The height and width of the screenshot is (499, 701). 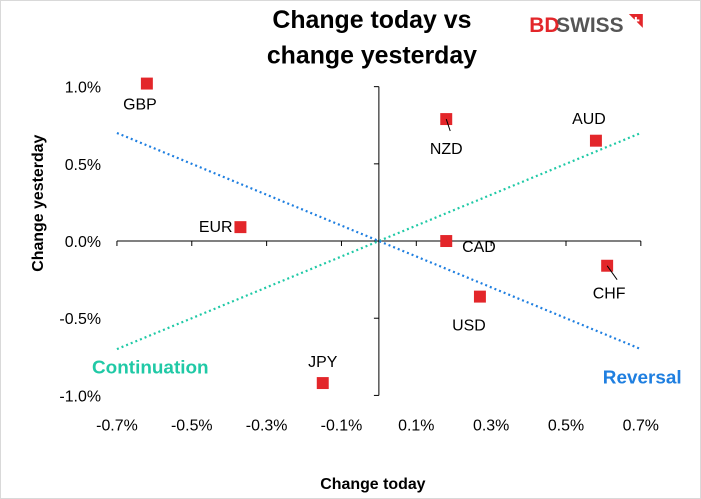 I want to click on marker-jpy, so click(x=322, y=383).